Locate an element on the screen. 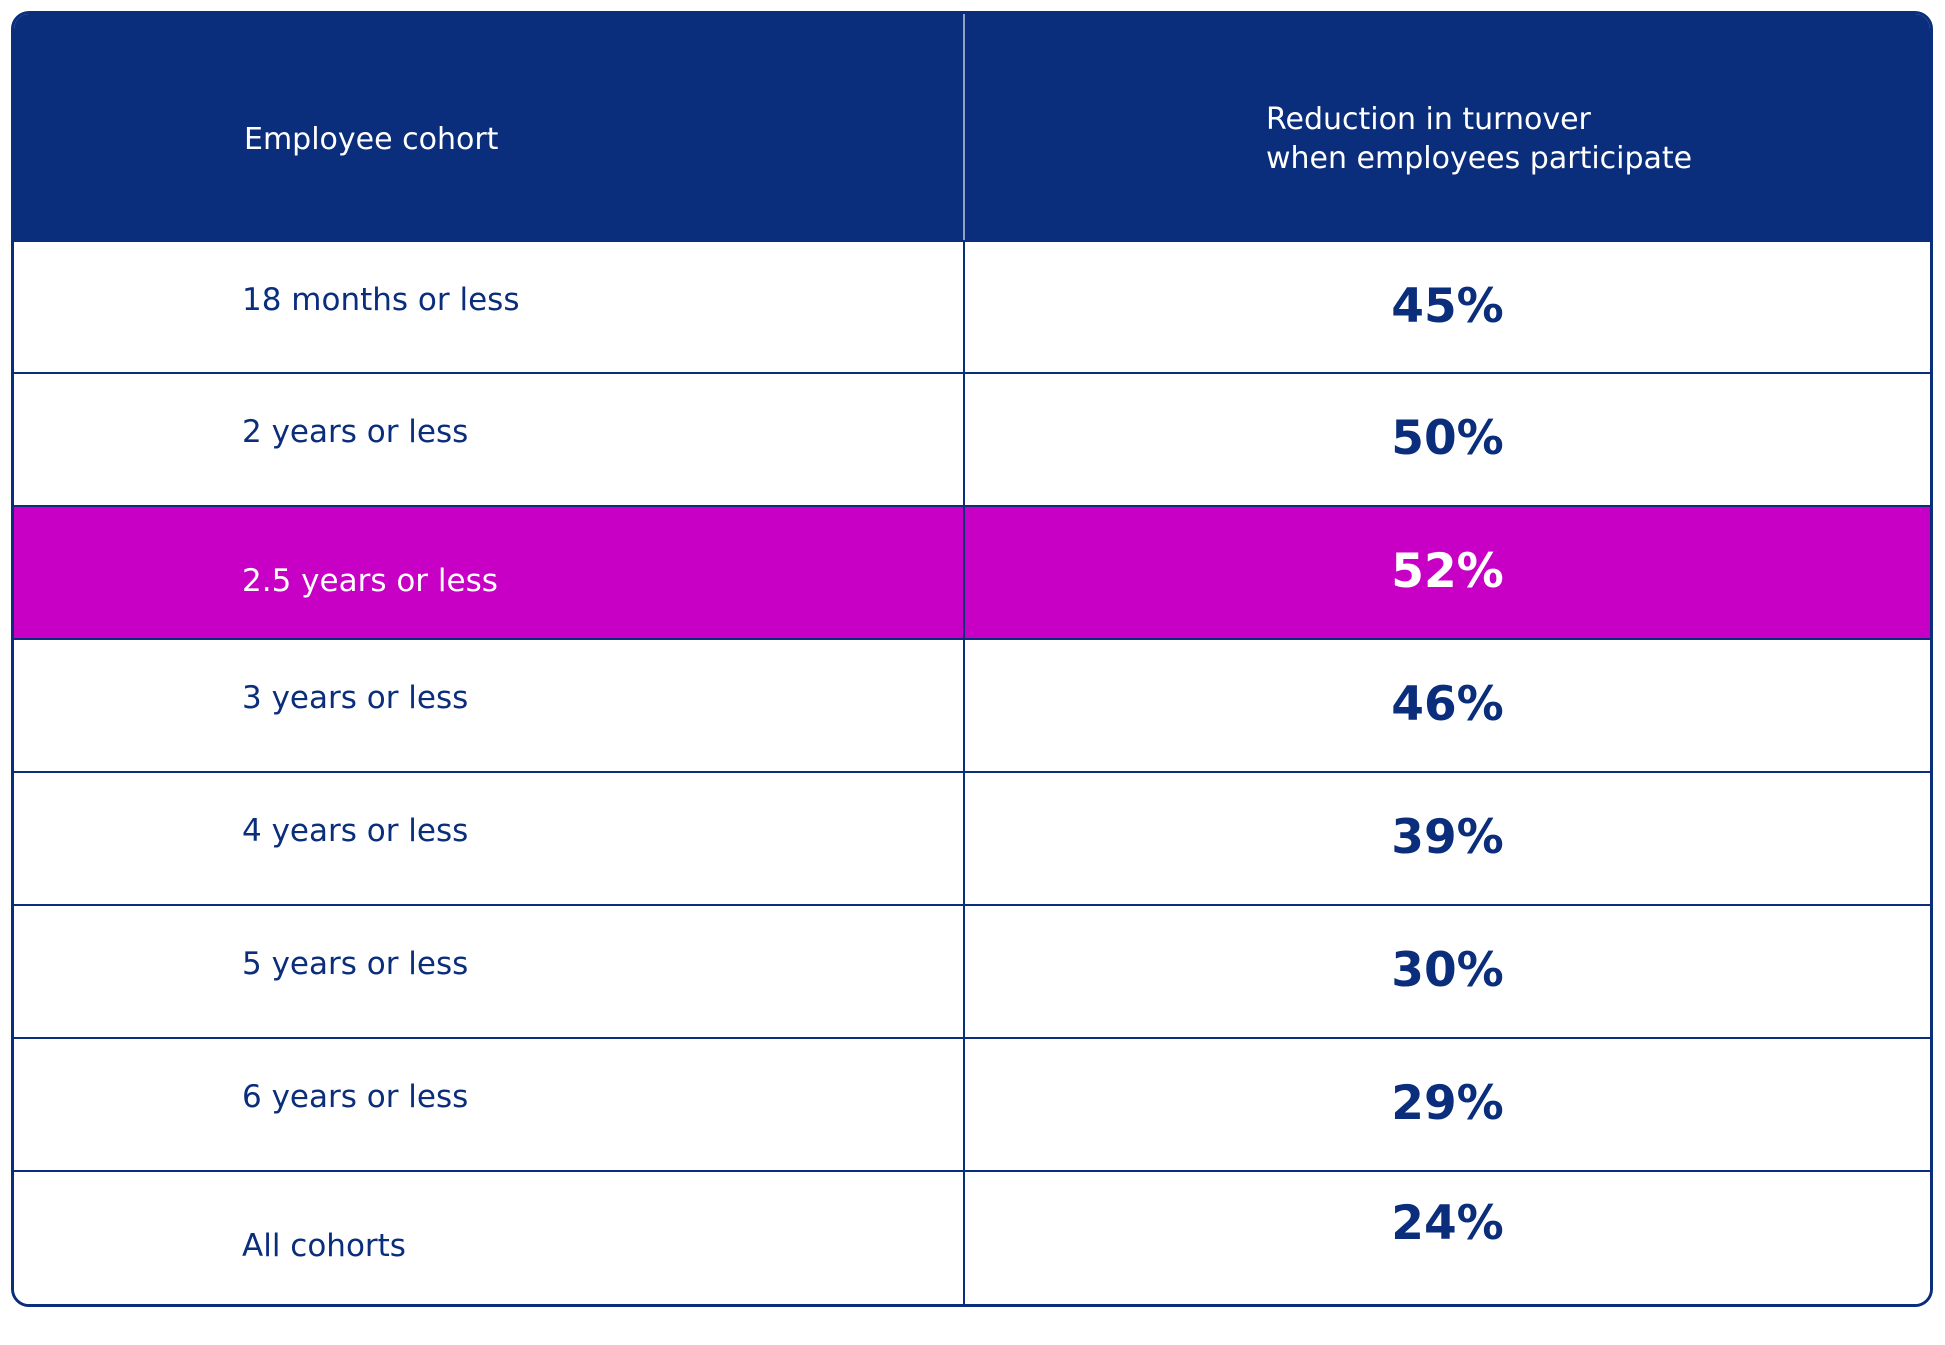 The image size is (1945, 1345). table-row: 4 years or less 39% is located at coordinates (972, 837).